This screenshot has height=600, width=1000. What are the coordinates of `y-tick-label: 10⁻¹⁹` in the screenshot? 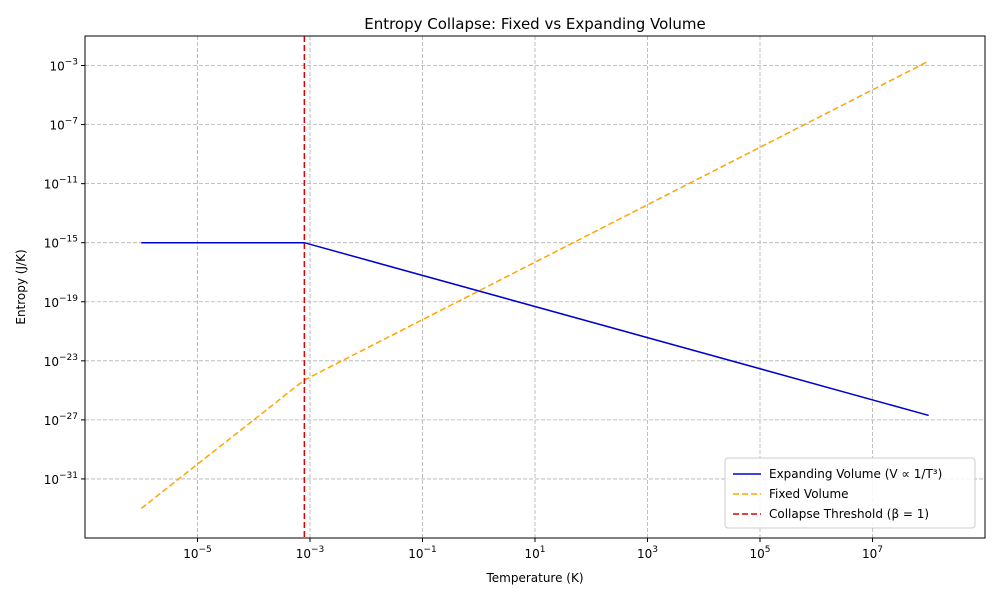 It's located at (61, 302).